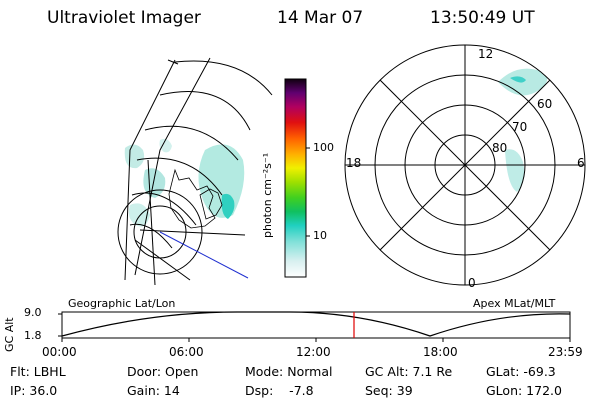 The height and width of the screenshot is (400, 600). I want to click on mlt-label-6: 6, so click(581, 163).